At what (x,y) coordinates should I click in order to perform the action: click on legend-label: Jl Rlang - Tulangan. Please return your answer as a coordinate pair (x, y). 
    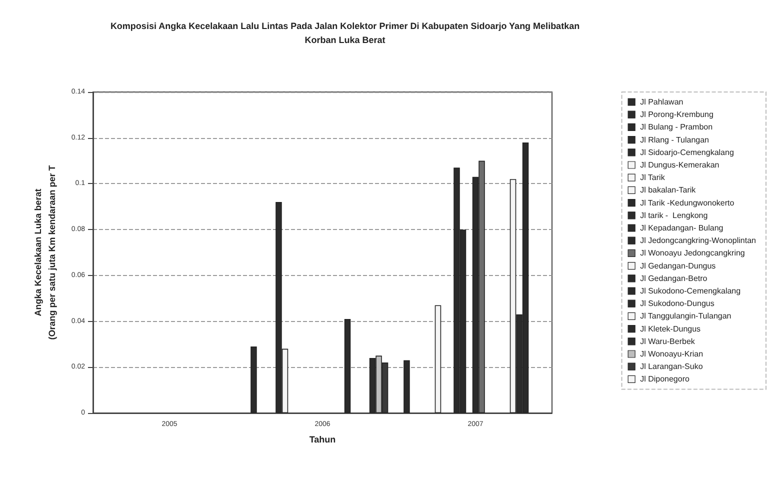
    Looking at the image, I should click on (675, 139).